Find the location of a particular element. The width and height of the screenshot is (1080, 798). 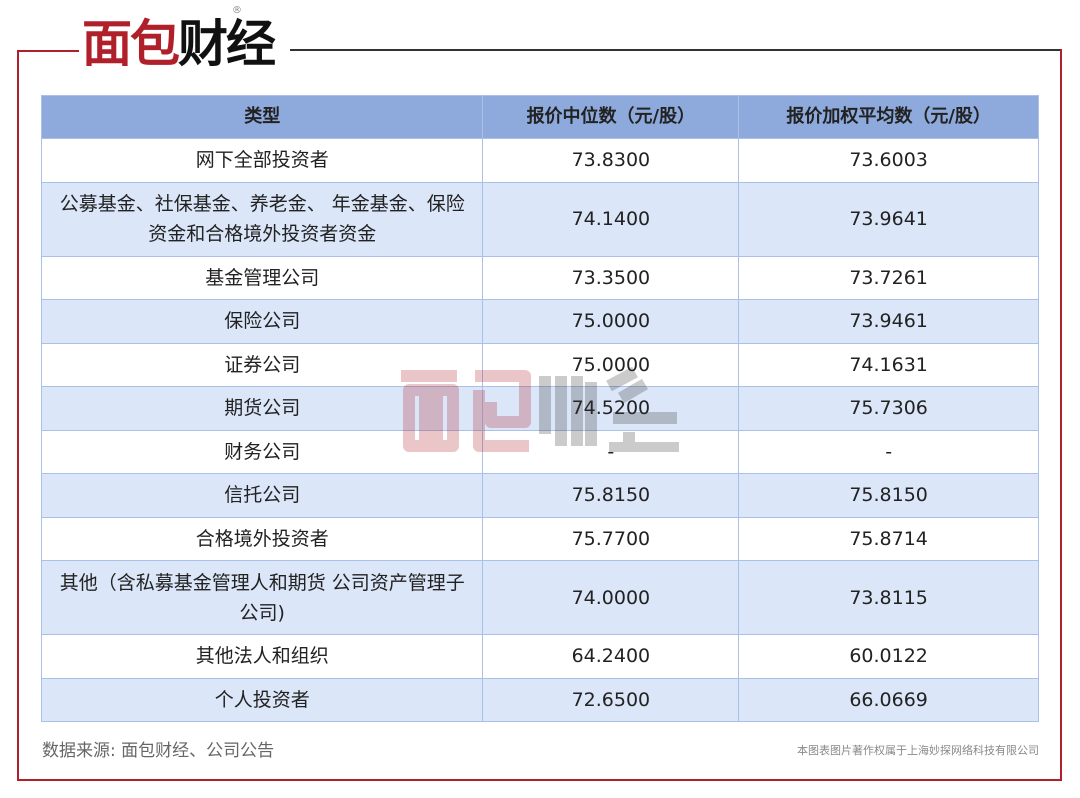

watermark-caption: 本图表图片著作权属于上海妙探网络科技有限公司 is located at coordinates (918, 750).